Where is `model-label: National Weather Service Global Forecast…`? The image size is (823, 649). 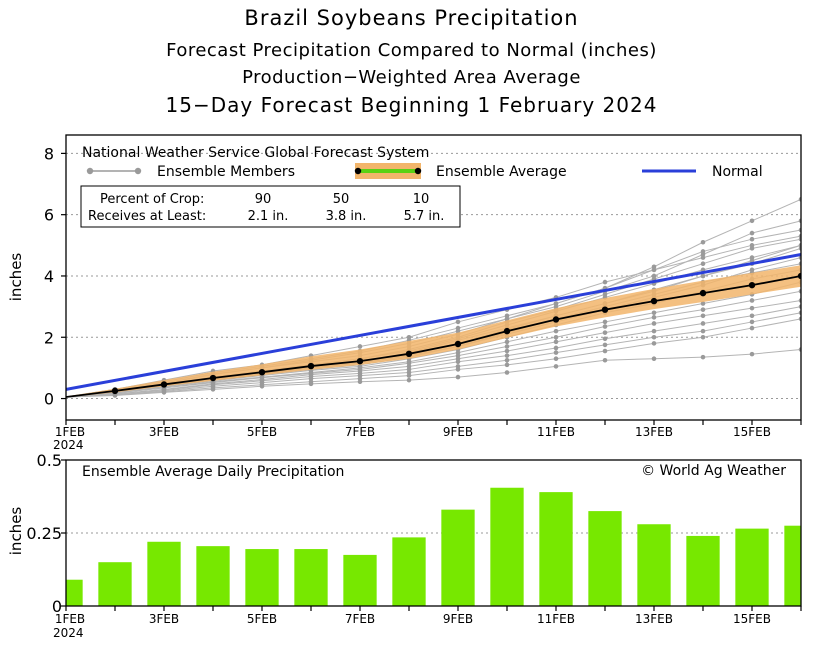 model-label: National Weather Service Global Forecast… is located at coordinates (255, 153).